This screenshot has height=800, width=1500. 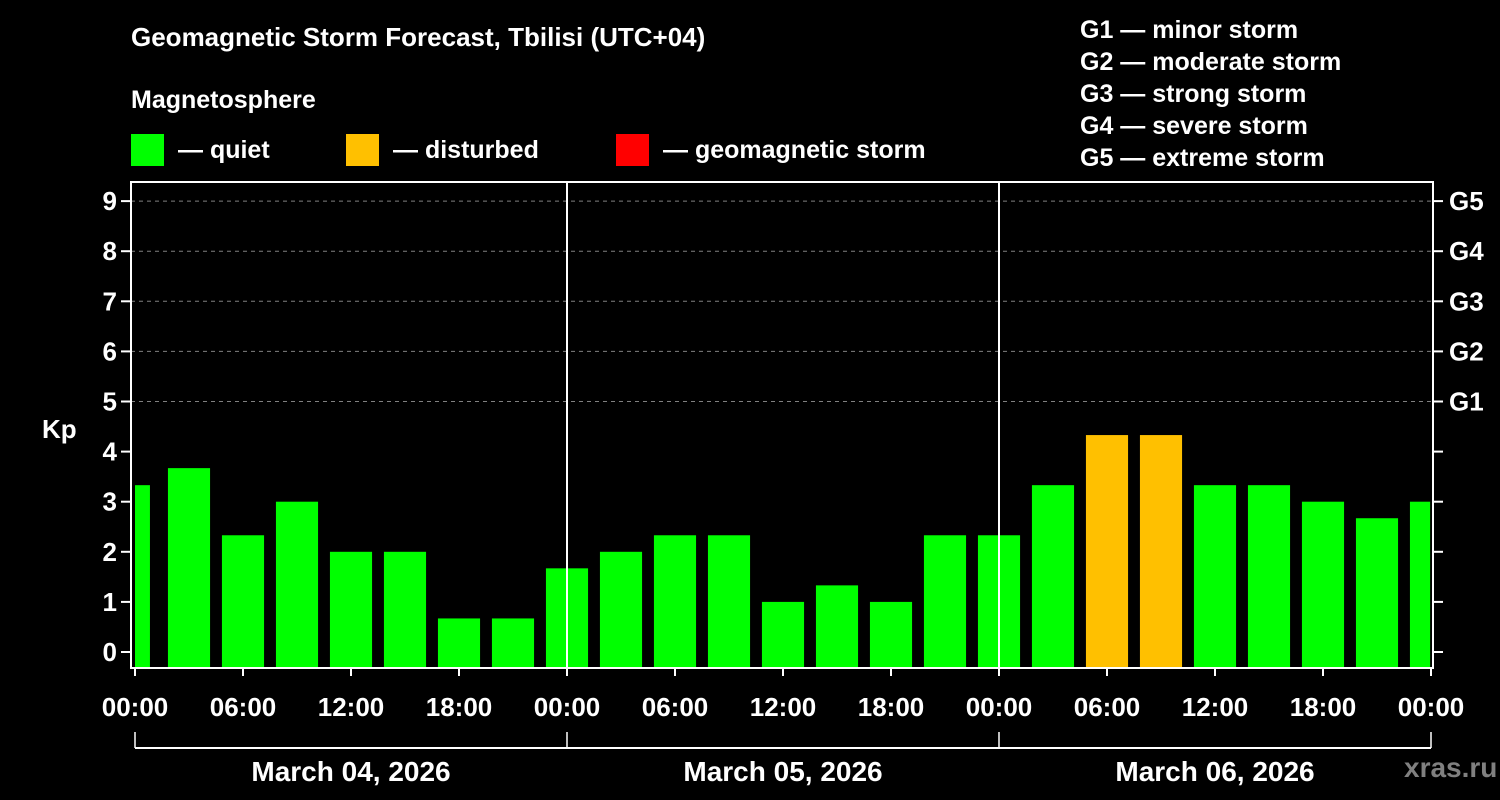 What do you see at coordinates (110, 502) in the screenshot?
I see `y-tick-label: 3` at bounding box center [110, 502].